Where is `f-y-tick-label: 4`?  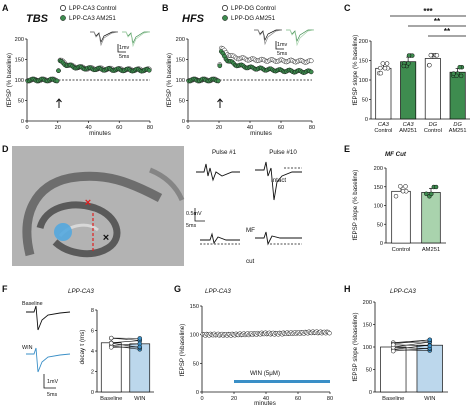
f-y-tick-label: 4 is located at coordinates (92, 352).